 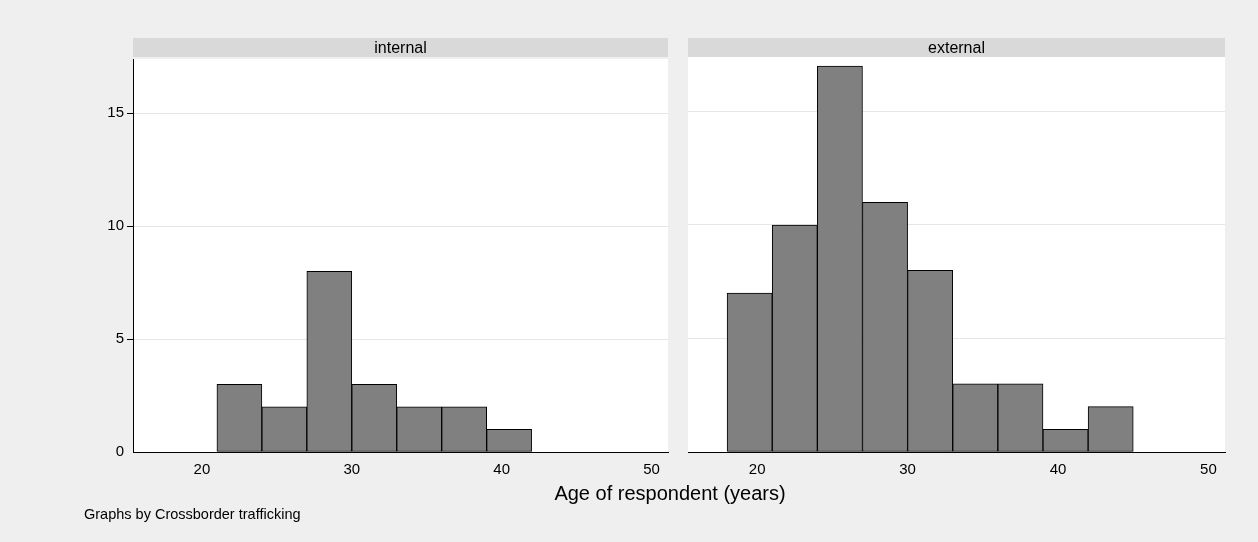 What do you see at coordinates (670, 493) in the screenshot?
I see `x-axis-title: Age of respondent (years)` at bounding box center [670, 493].